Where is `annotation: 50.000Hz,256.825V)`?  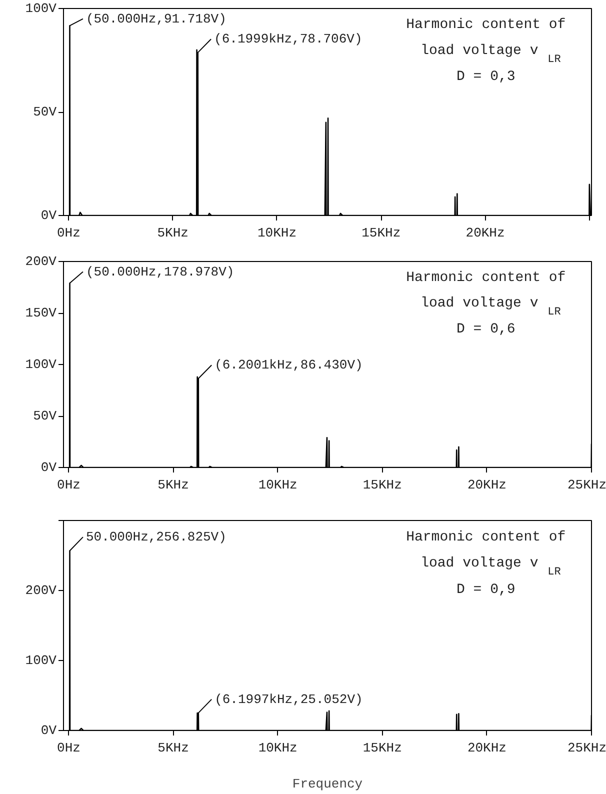 annotation: 50.000Hz,256.825V) is located at coordinates (156, 537).